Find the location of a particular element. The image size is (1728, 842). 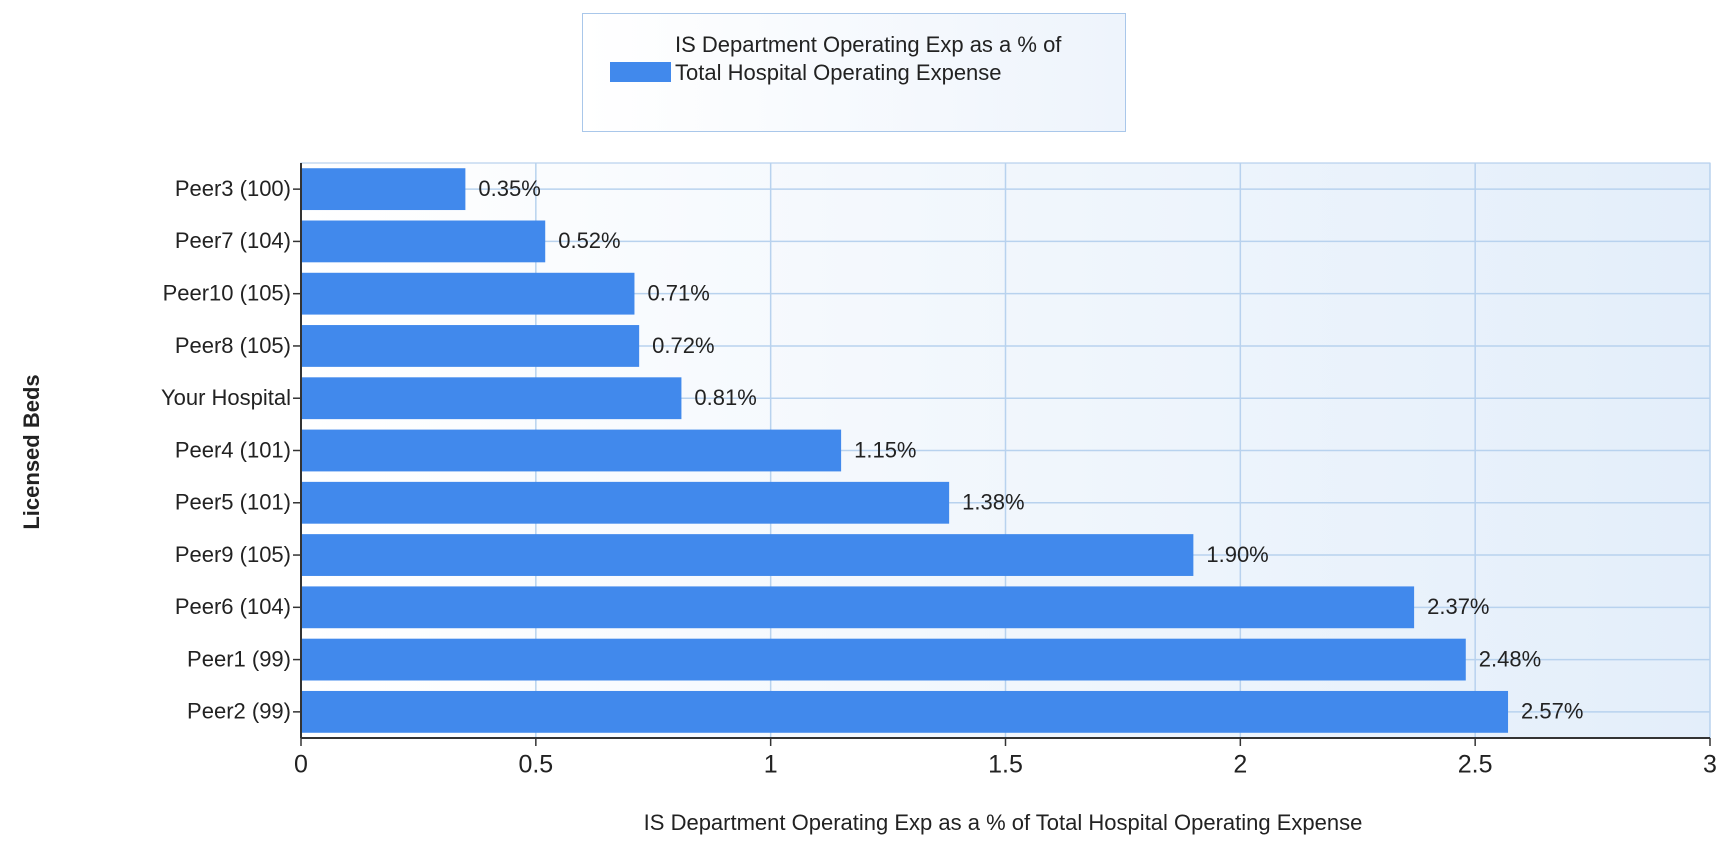

data-label: 0.35% is located at coordinates (509, 188).